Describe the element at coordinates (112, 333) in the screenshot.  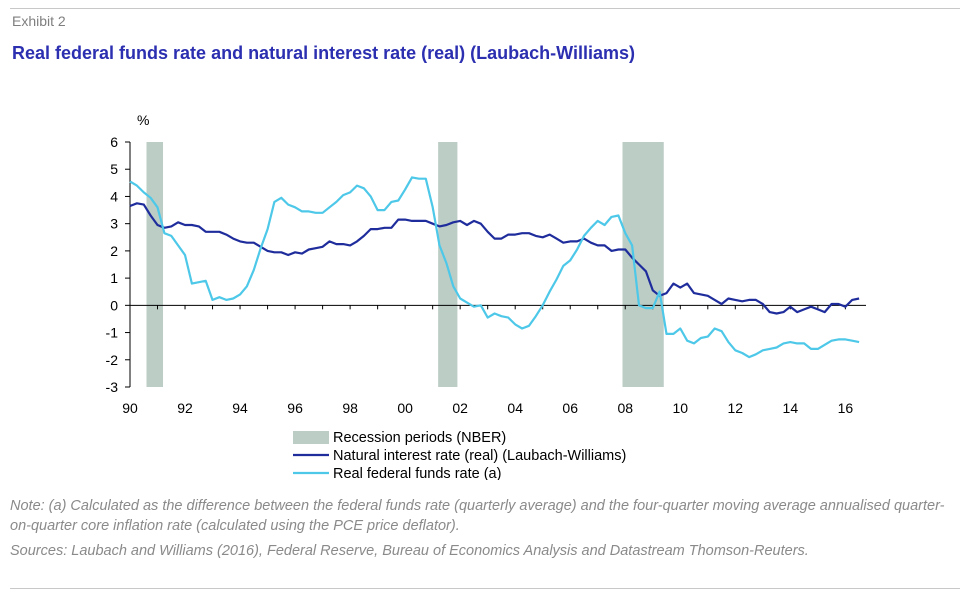
I see `y-tick-label: -1` at that location.